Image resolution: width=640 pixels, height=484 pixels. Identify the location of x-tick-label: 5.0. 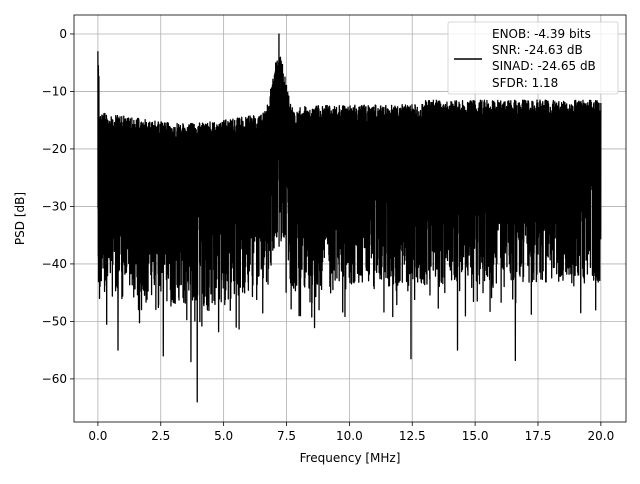
(223, 436).